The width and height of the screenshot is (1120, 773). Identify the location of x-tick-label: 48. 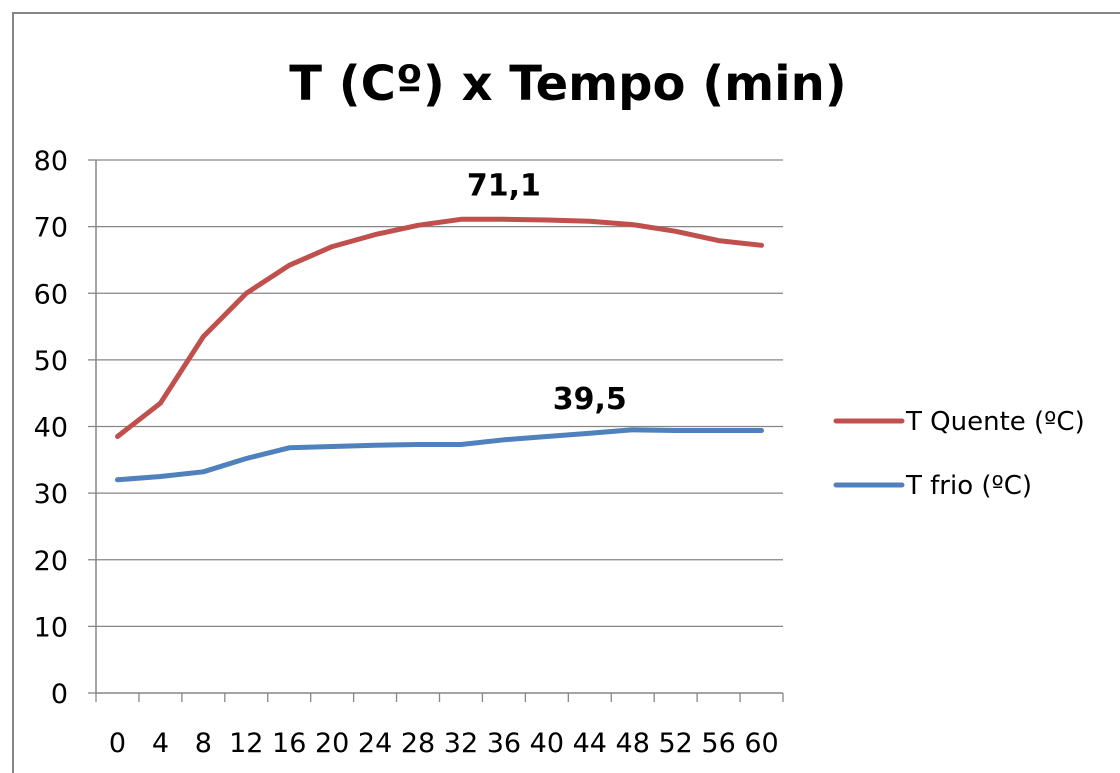
(633, 743).